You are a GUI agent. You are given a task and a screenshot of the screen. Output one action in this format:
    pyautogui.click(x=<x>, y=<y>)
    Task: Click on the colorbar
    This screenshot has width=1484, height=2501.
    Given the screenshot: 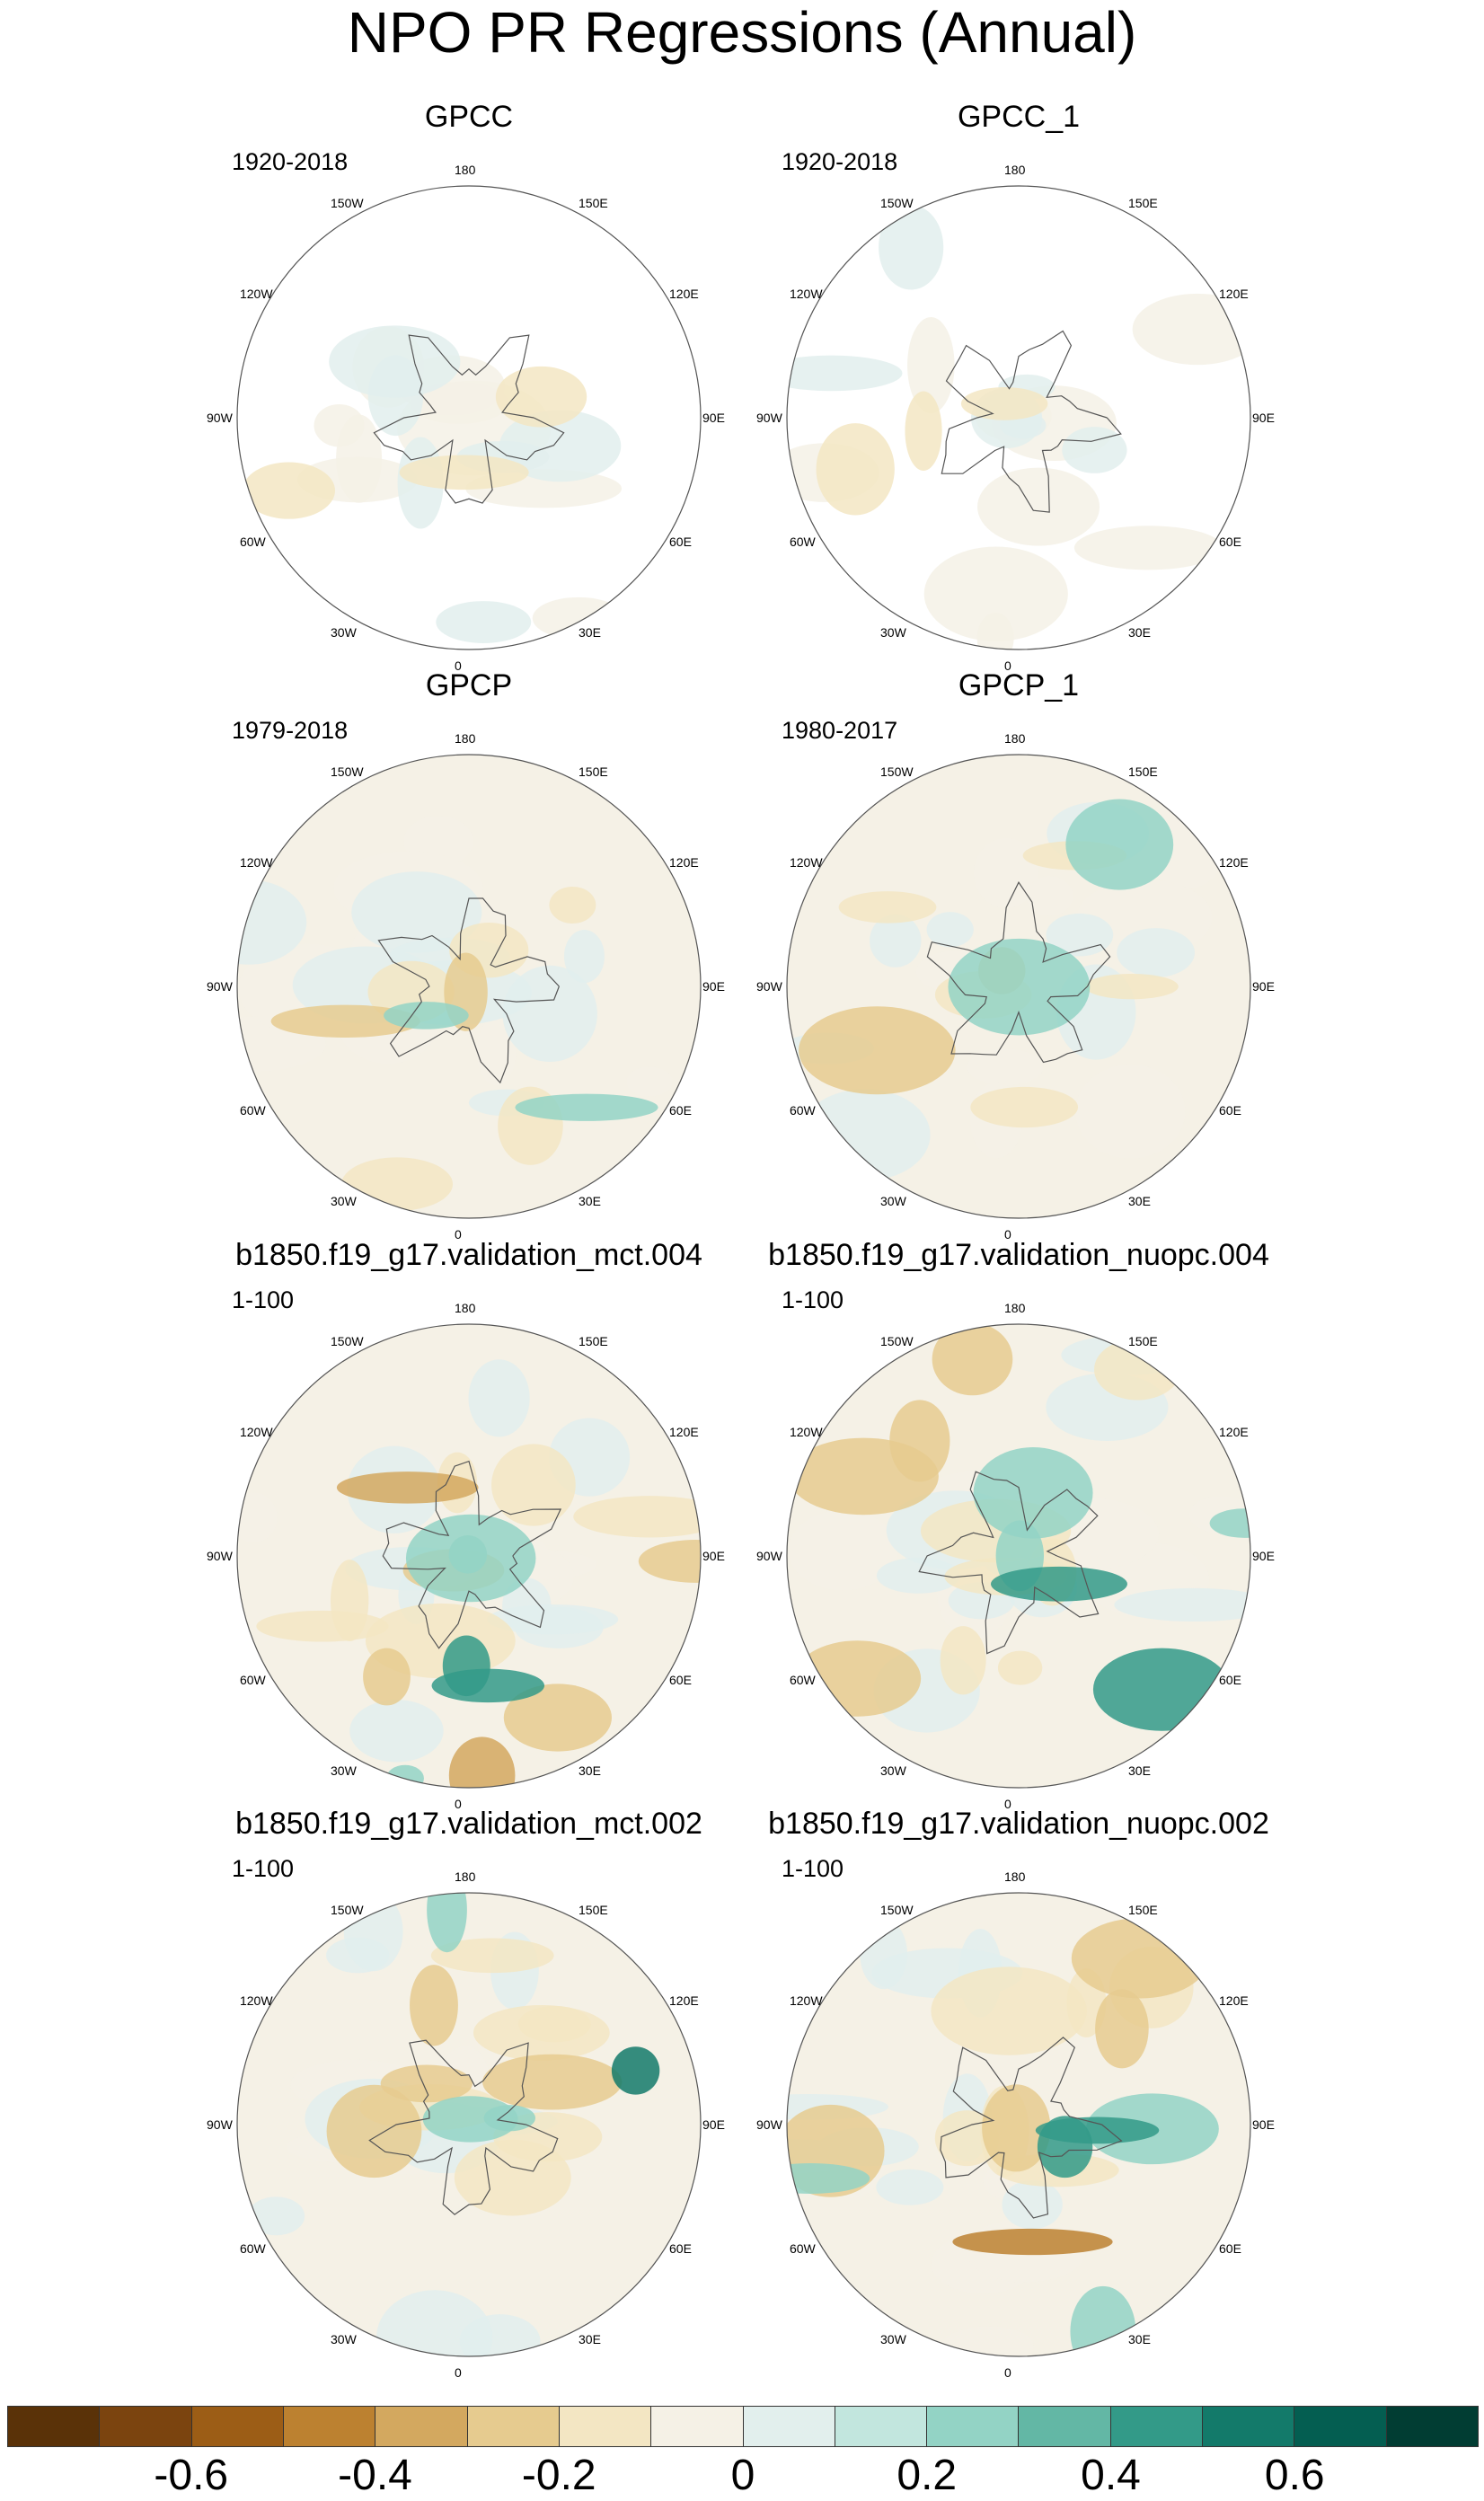 What is the action you would take?
    pyautogui.click(x=743, y=2426)
    